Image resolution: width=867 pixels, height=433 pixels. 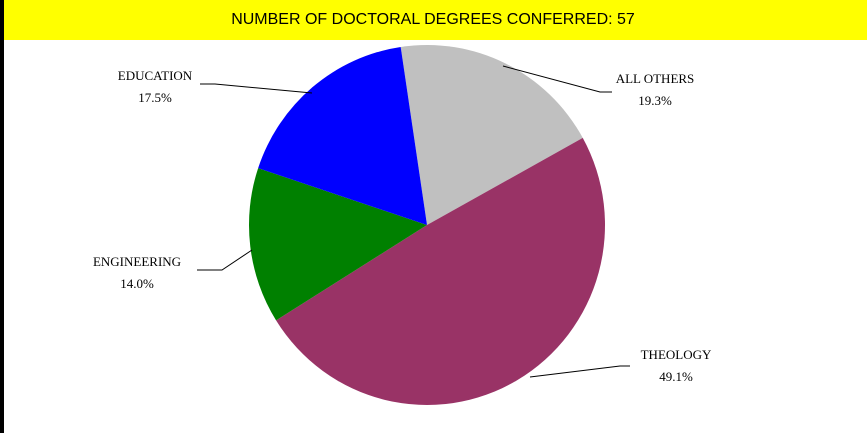 What do you see at coordinates (655, 100) in the screenshot?
I see `slice-value-label: 19.3%` at bounding box center [655, 100].